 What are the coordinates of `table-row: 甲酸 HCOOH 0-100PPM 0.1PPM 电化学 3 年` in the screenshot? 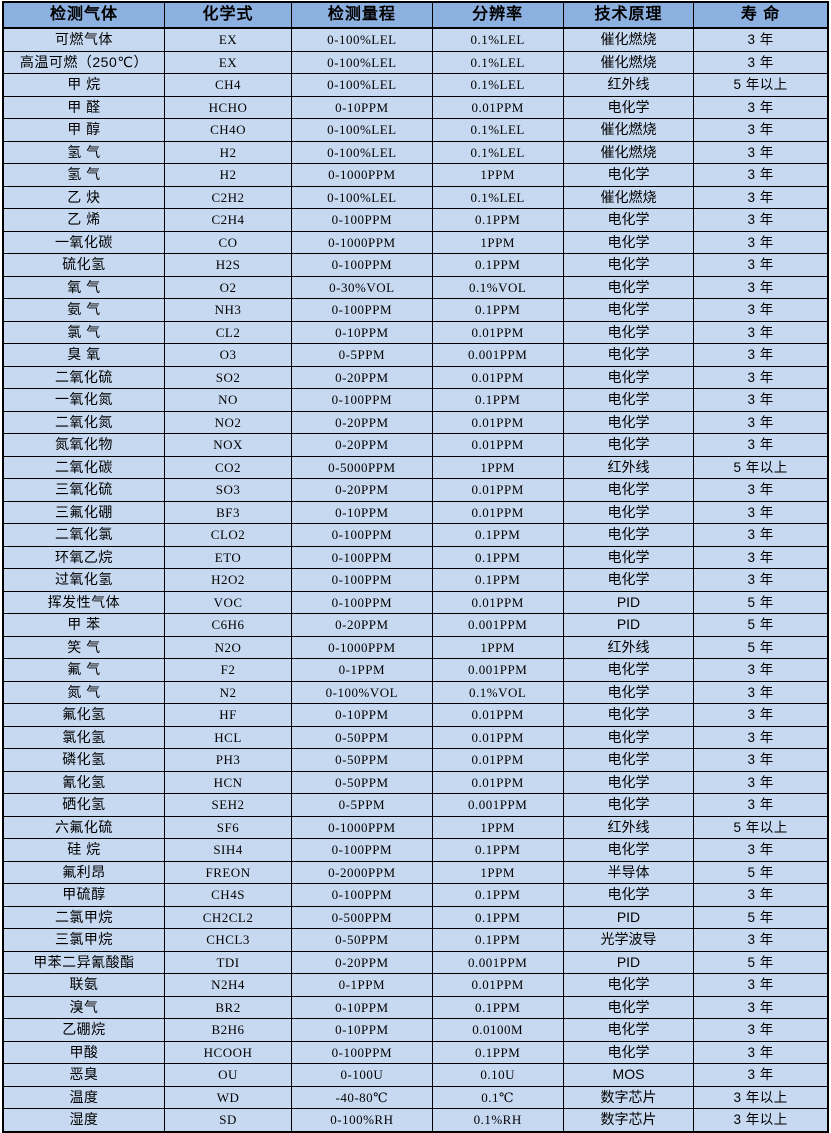 It's located at (415, 1052).